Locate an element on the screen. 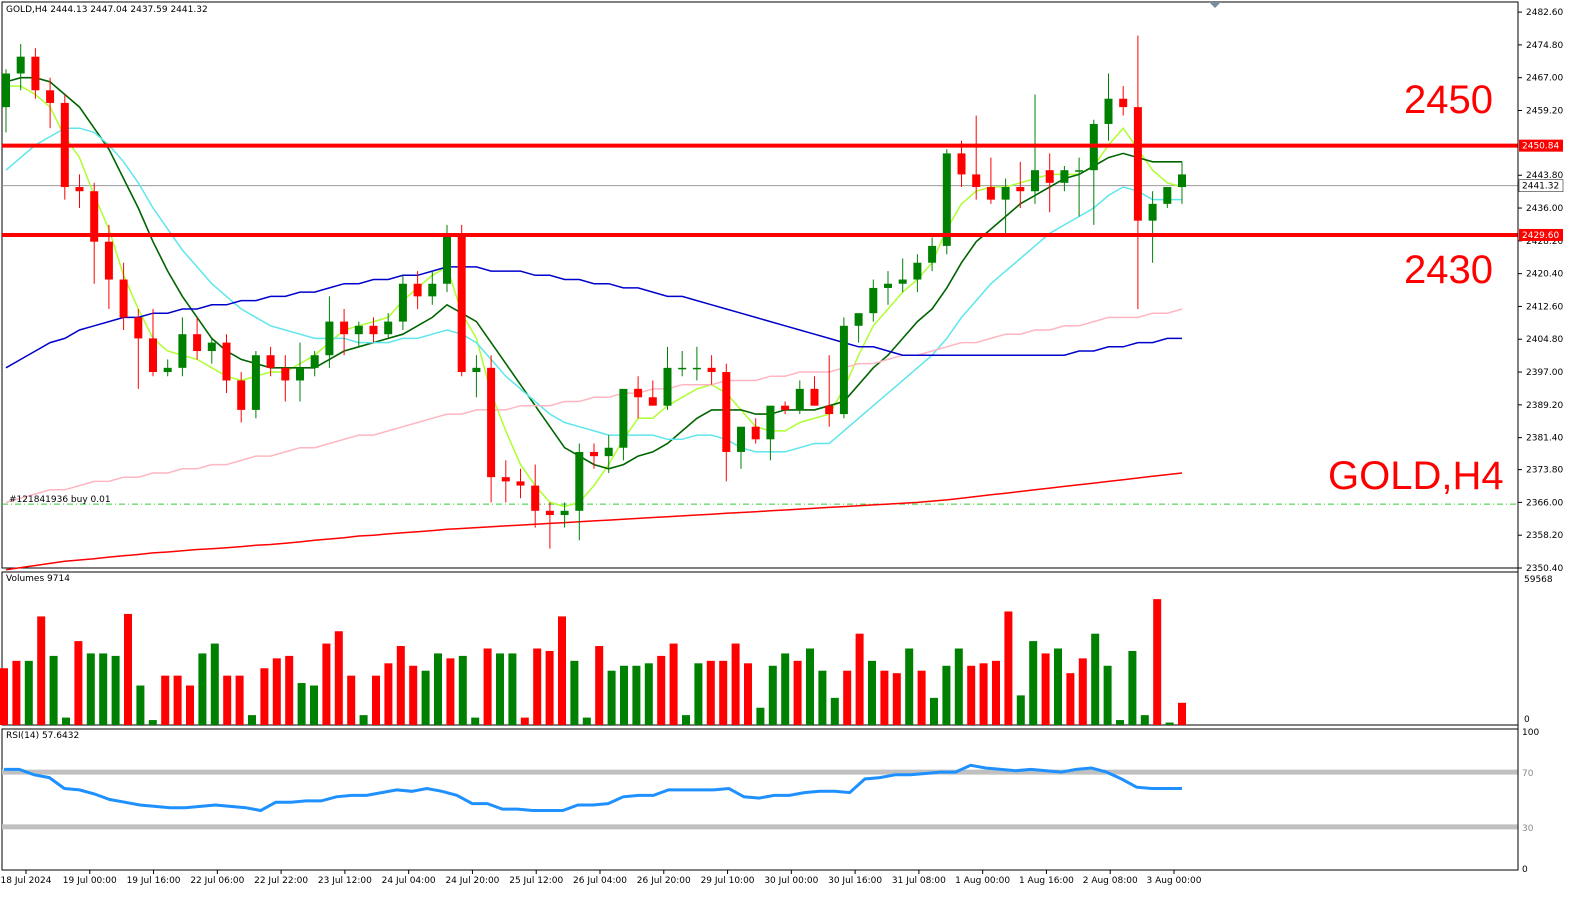 The height and width of the screenshot is (899, 1574). rsi-panel is located at coordinates (760, 796).